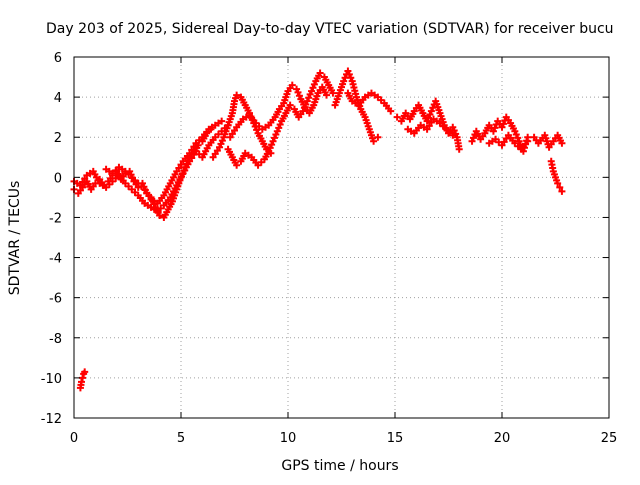 Image resolution: width=640 pixels, height=485 pixels. What do you see at coordinates (55, 218) in the screenshot?
I see `y-tick-label: -2` at bounding box center [55, 218].